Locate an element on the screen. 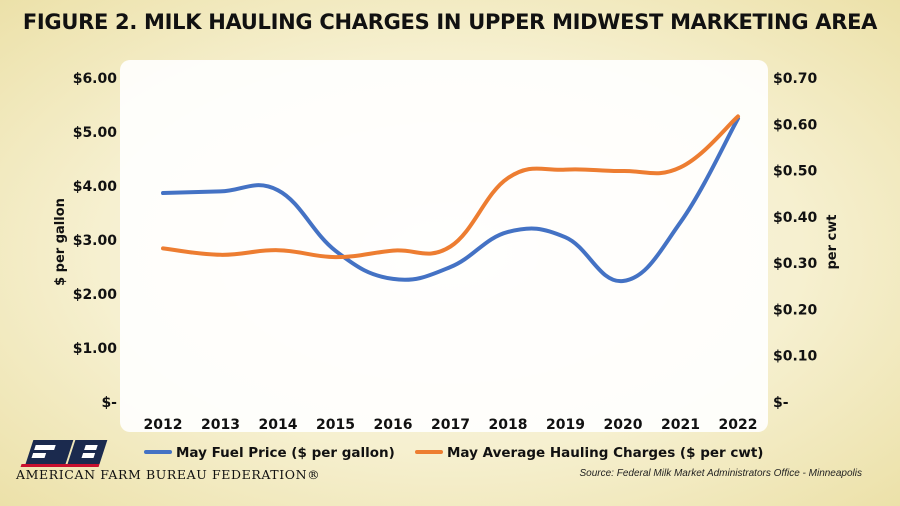  x-tick-label: 2018 is located at coordinates (508, 425).